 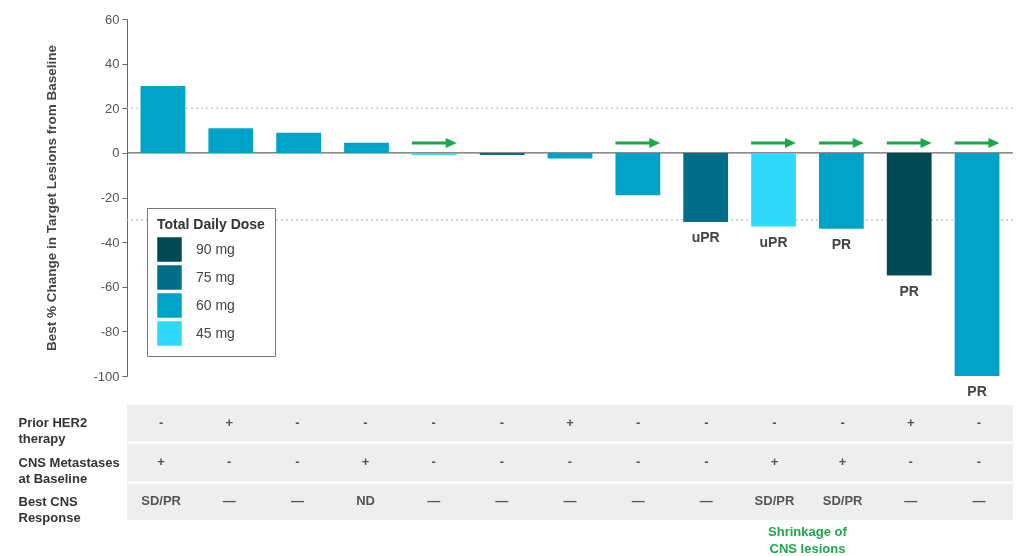 I want to click on legend-label: 60 mg, so click(x=215, y=304).